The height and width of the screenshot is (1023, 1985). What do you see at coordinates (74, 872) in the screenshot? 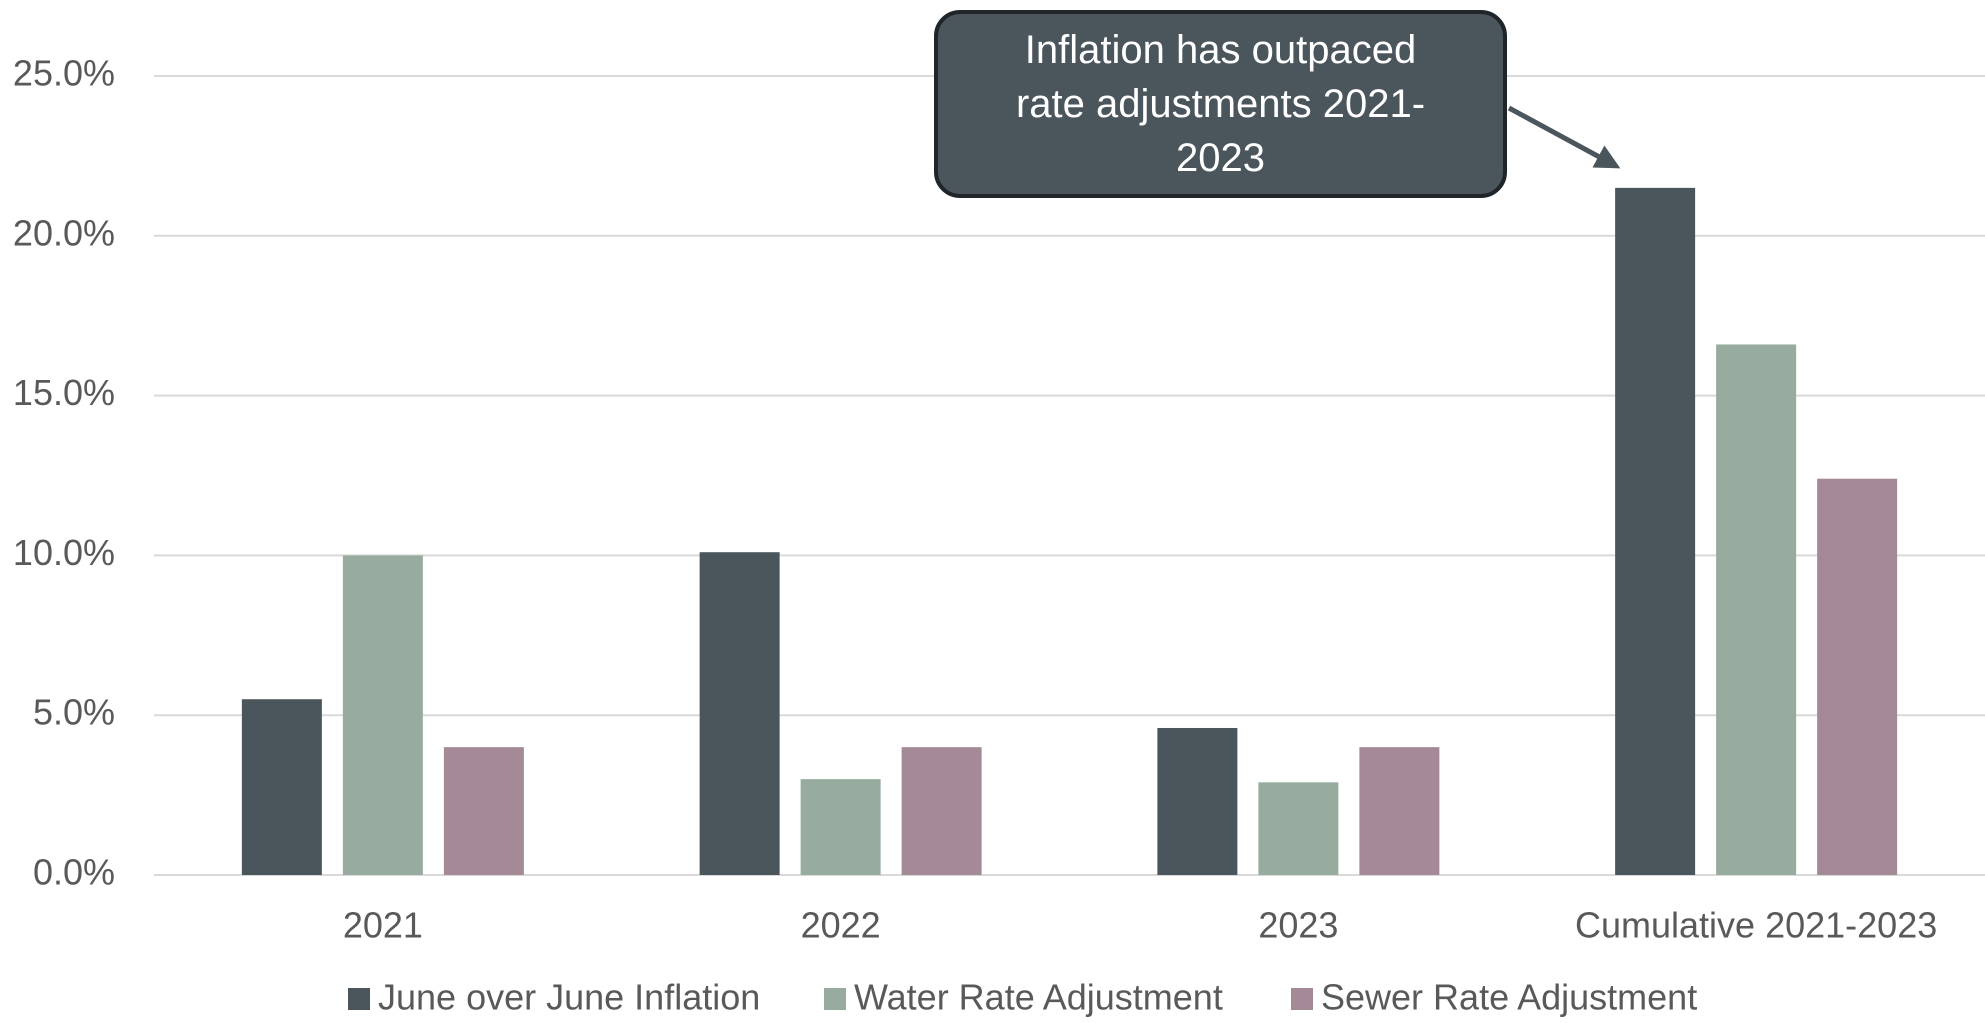
I see `y-tick-label: 0.0%` at bounding box center [74, 872].